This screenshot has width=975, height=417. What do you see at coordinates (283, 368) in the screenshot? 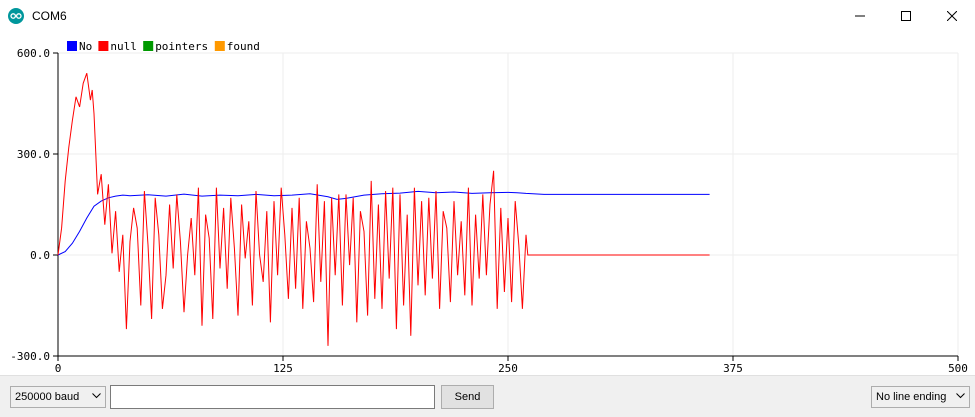
I see `x-tick-label: 125` at bounding box center [283, 368].